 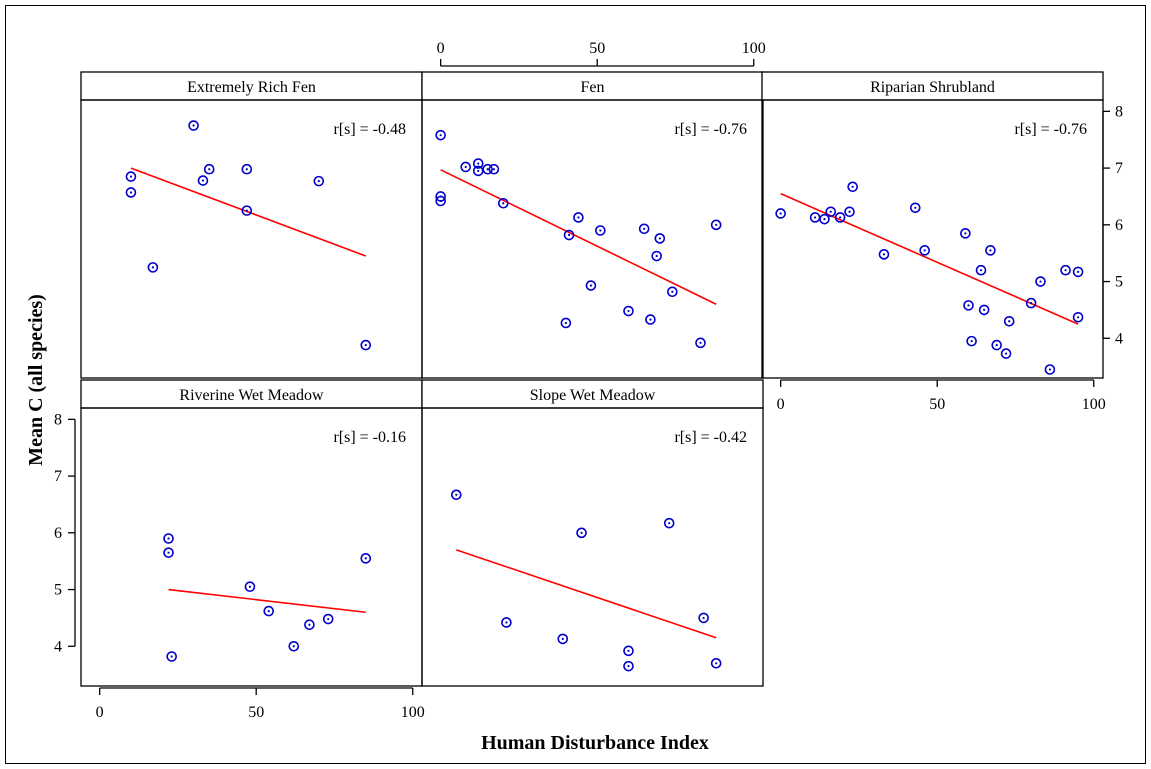 What do you see at coordinates (595, 743) in the screenshot?
I see `x-axis-title: Human Disturbance Index` at bounding box center [595, 743].